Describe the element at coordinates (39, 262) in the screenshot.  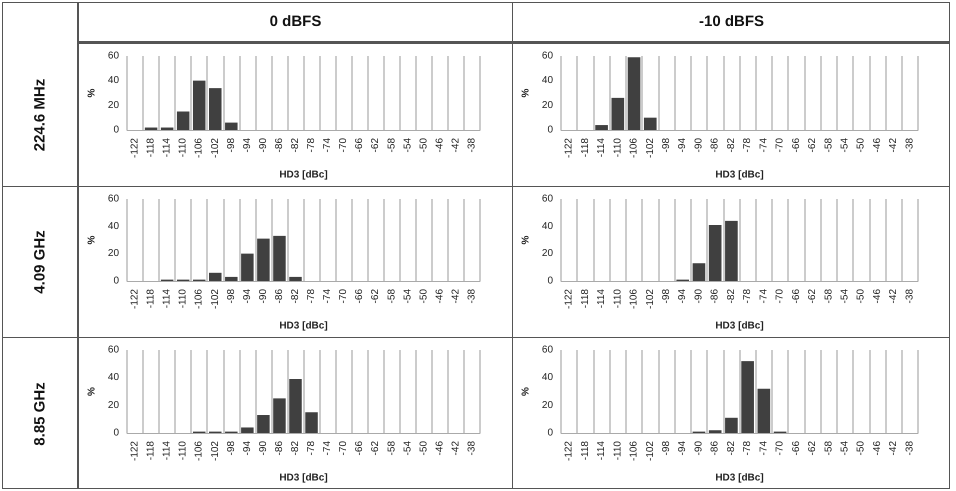
I see `text: 4.09 GHz` at that location.